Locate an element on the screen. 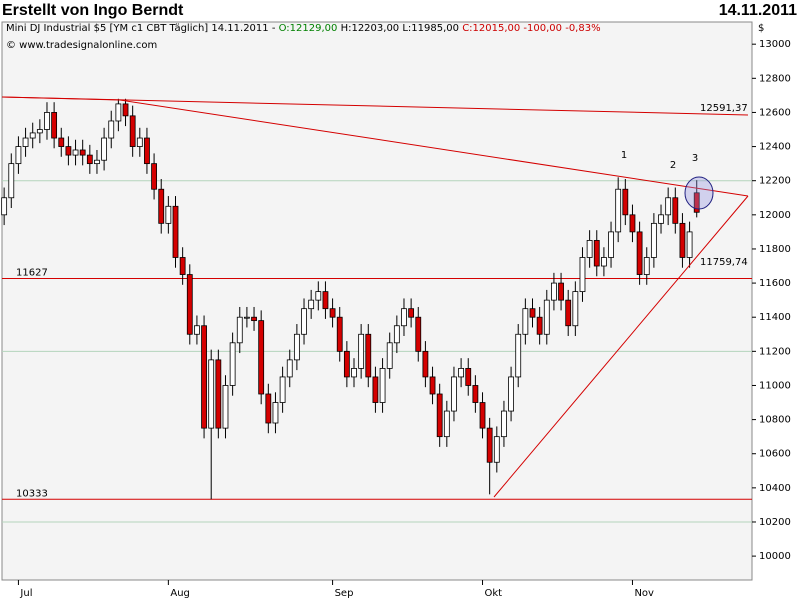  highlight-circle is located at coordinates (699, 193).